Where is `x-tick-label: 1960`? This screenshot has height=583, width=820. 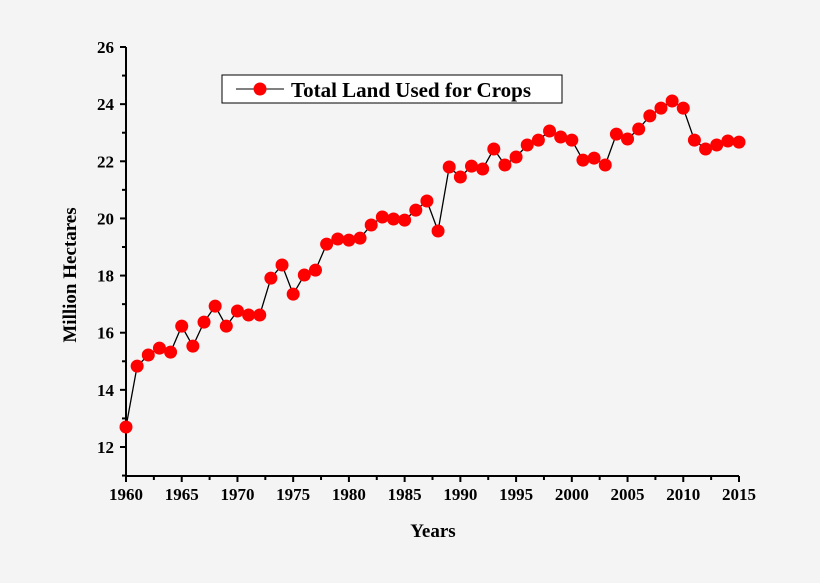 x-tick-label: 1960 is located at coordinates (126, 494).